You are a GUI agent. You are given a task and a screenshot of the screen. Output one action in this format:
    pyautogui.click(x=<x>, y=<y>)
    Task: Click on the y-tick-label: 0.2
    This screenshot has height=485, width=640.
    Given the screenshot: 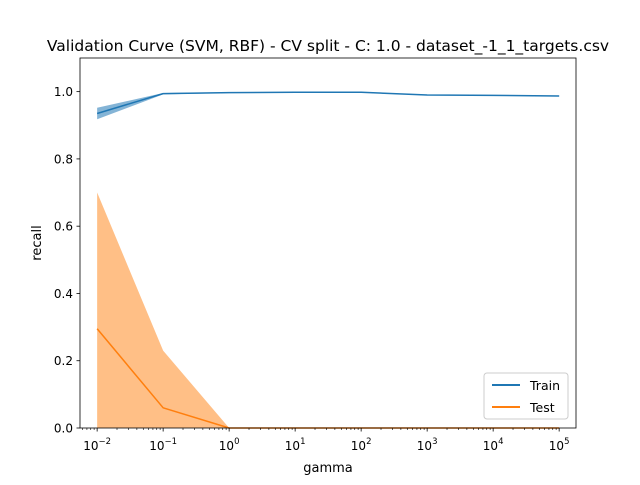 What is the action you would take?
    pyautogui.click(x=63, y=361)
    